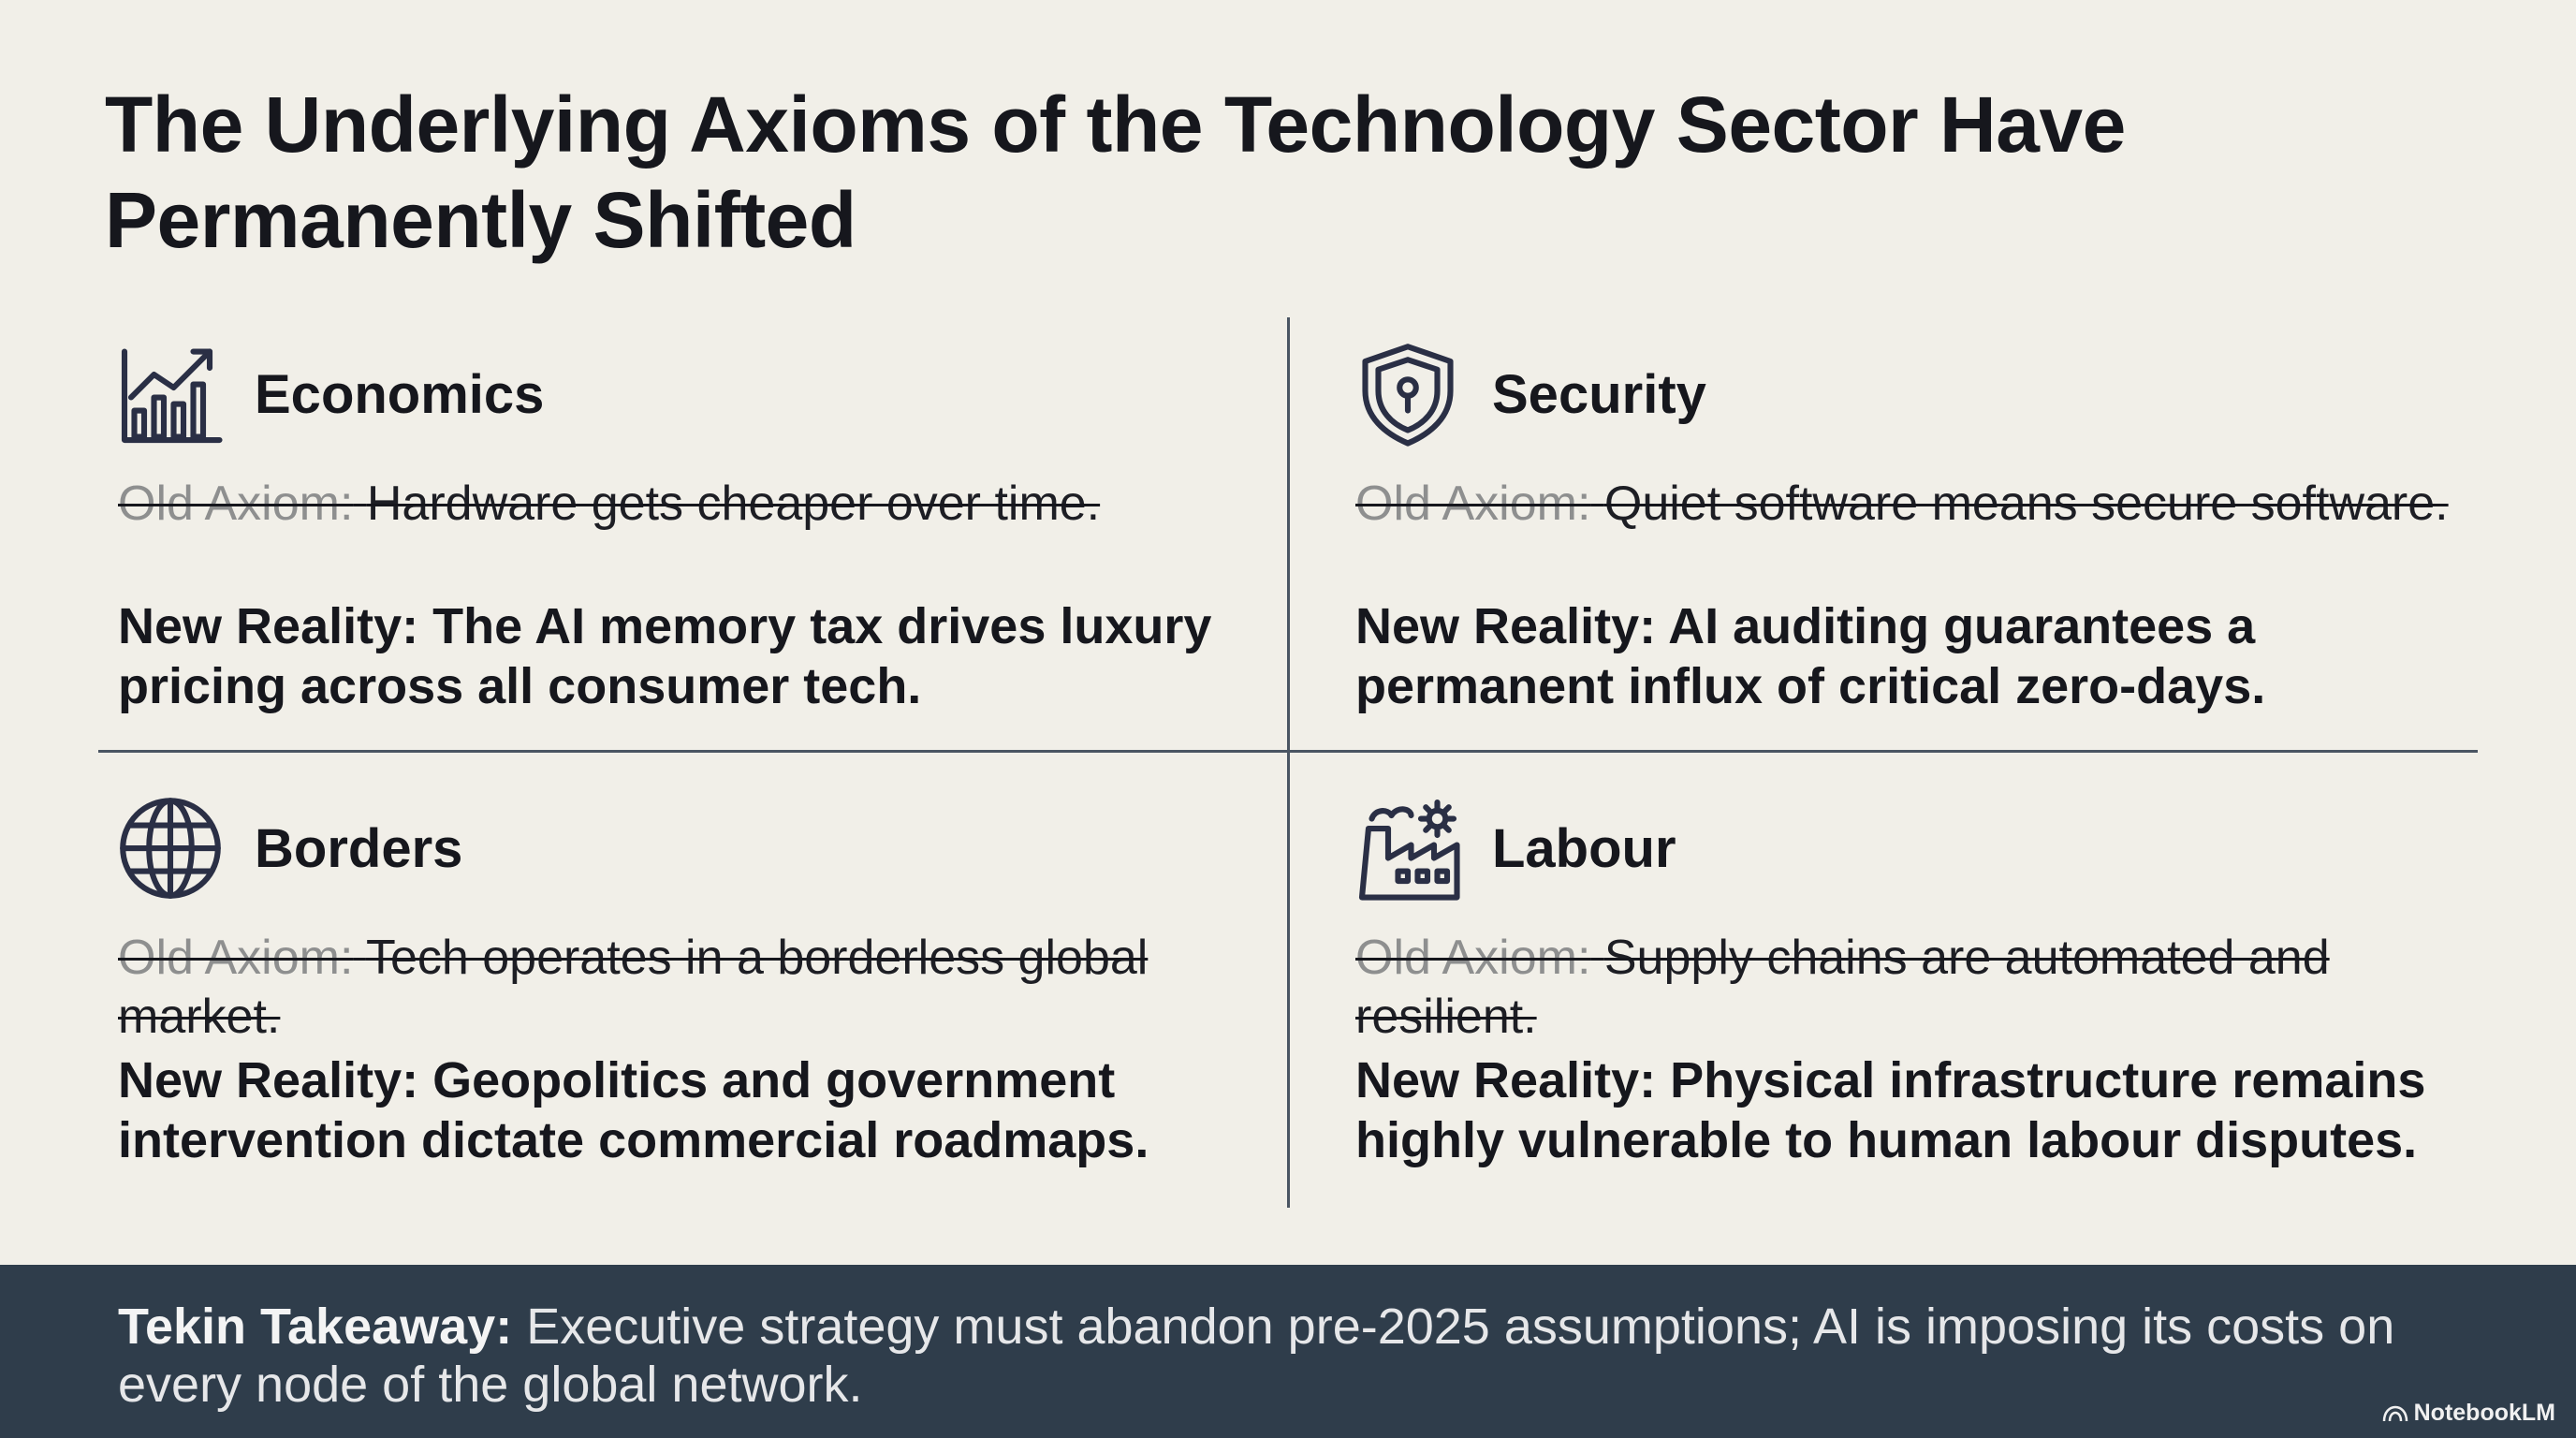  I want to click on shield-icon, so click(1408, 395).